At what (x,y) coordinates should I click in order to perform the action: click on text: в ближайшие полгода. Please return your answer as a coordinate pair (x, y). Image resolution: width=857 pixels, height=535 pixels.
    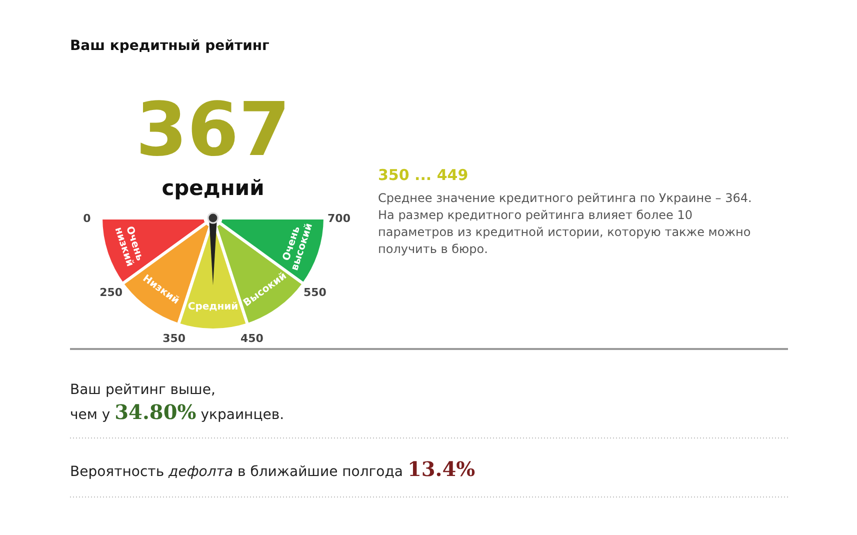
    Looking at the image, I should click on (320, 472).